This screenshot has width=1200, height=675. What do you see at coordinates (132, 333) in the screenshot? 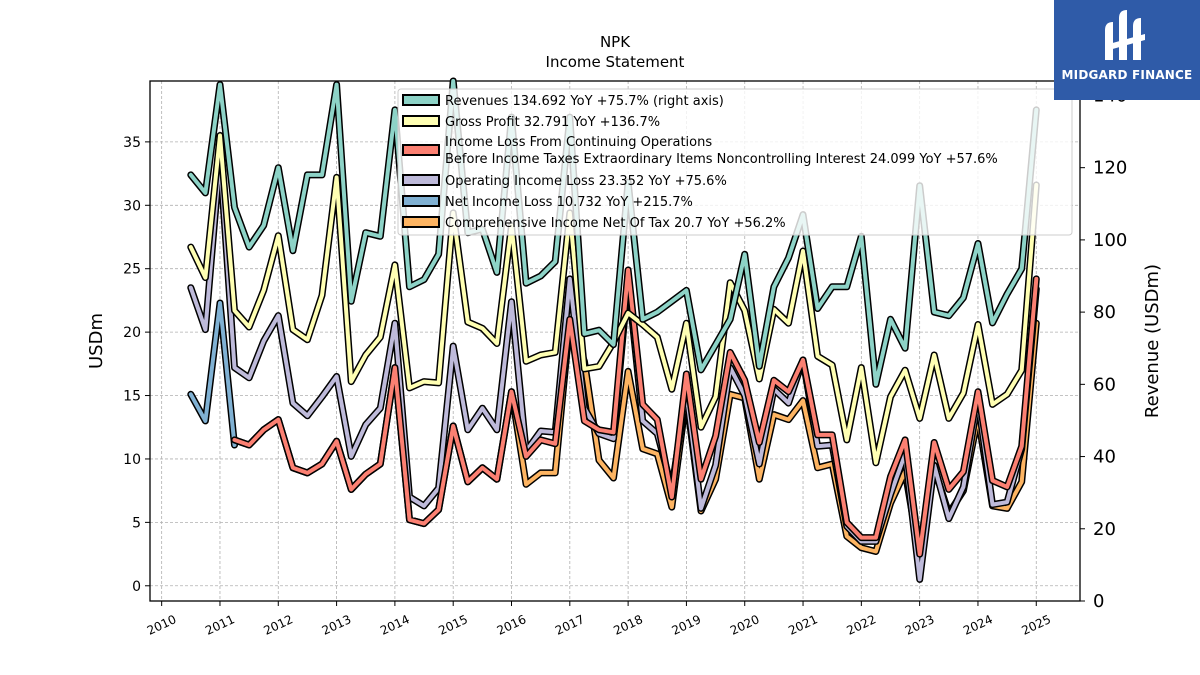
I see `y-left-tick-label: 20` at bounding box center [132, 333].